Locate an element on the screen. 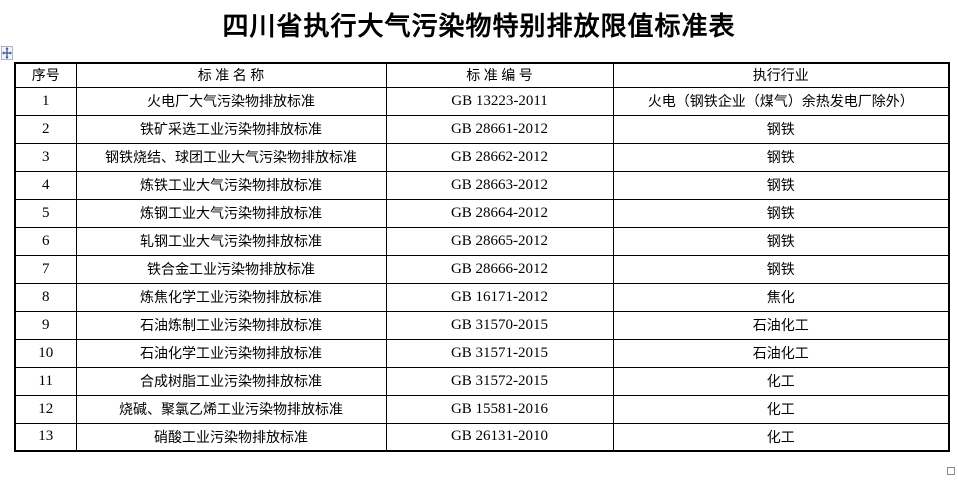 Image resolution: width=958 pixels, height=480 pixels. name-cell: 炼钢工业大气污染物排放标准 is located at coordinates (231, 213).